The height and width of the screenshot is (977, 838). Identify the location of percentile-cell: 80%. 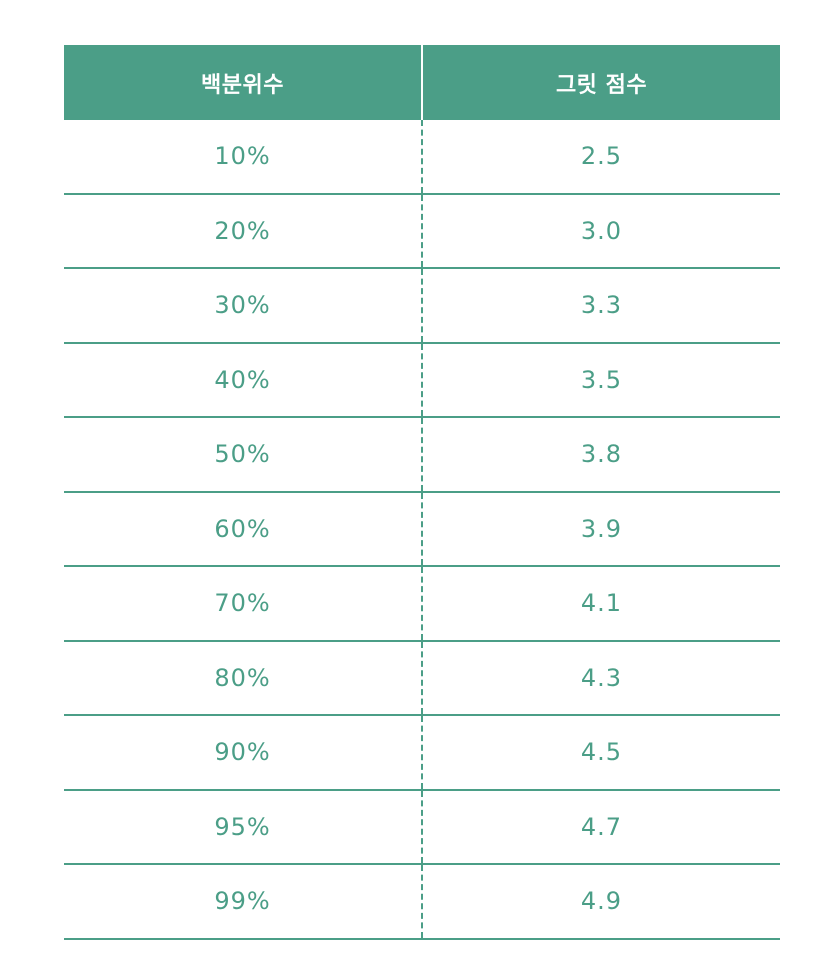
(243, 677).